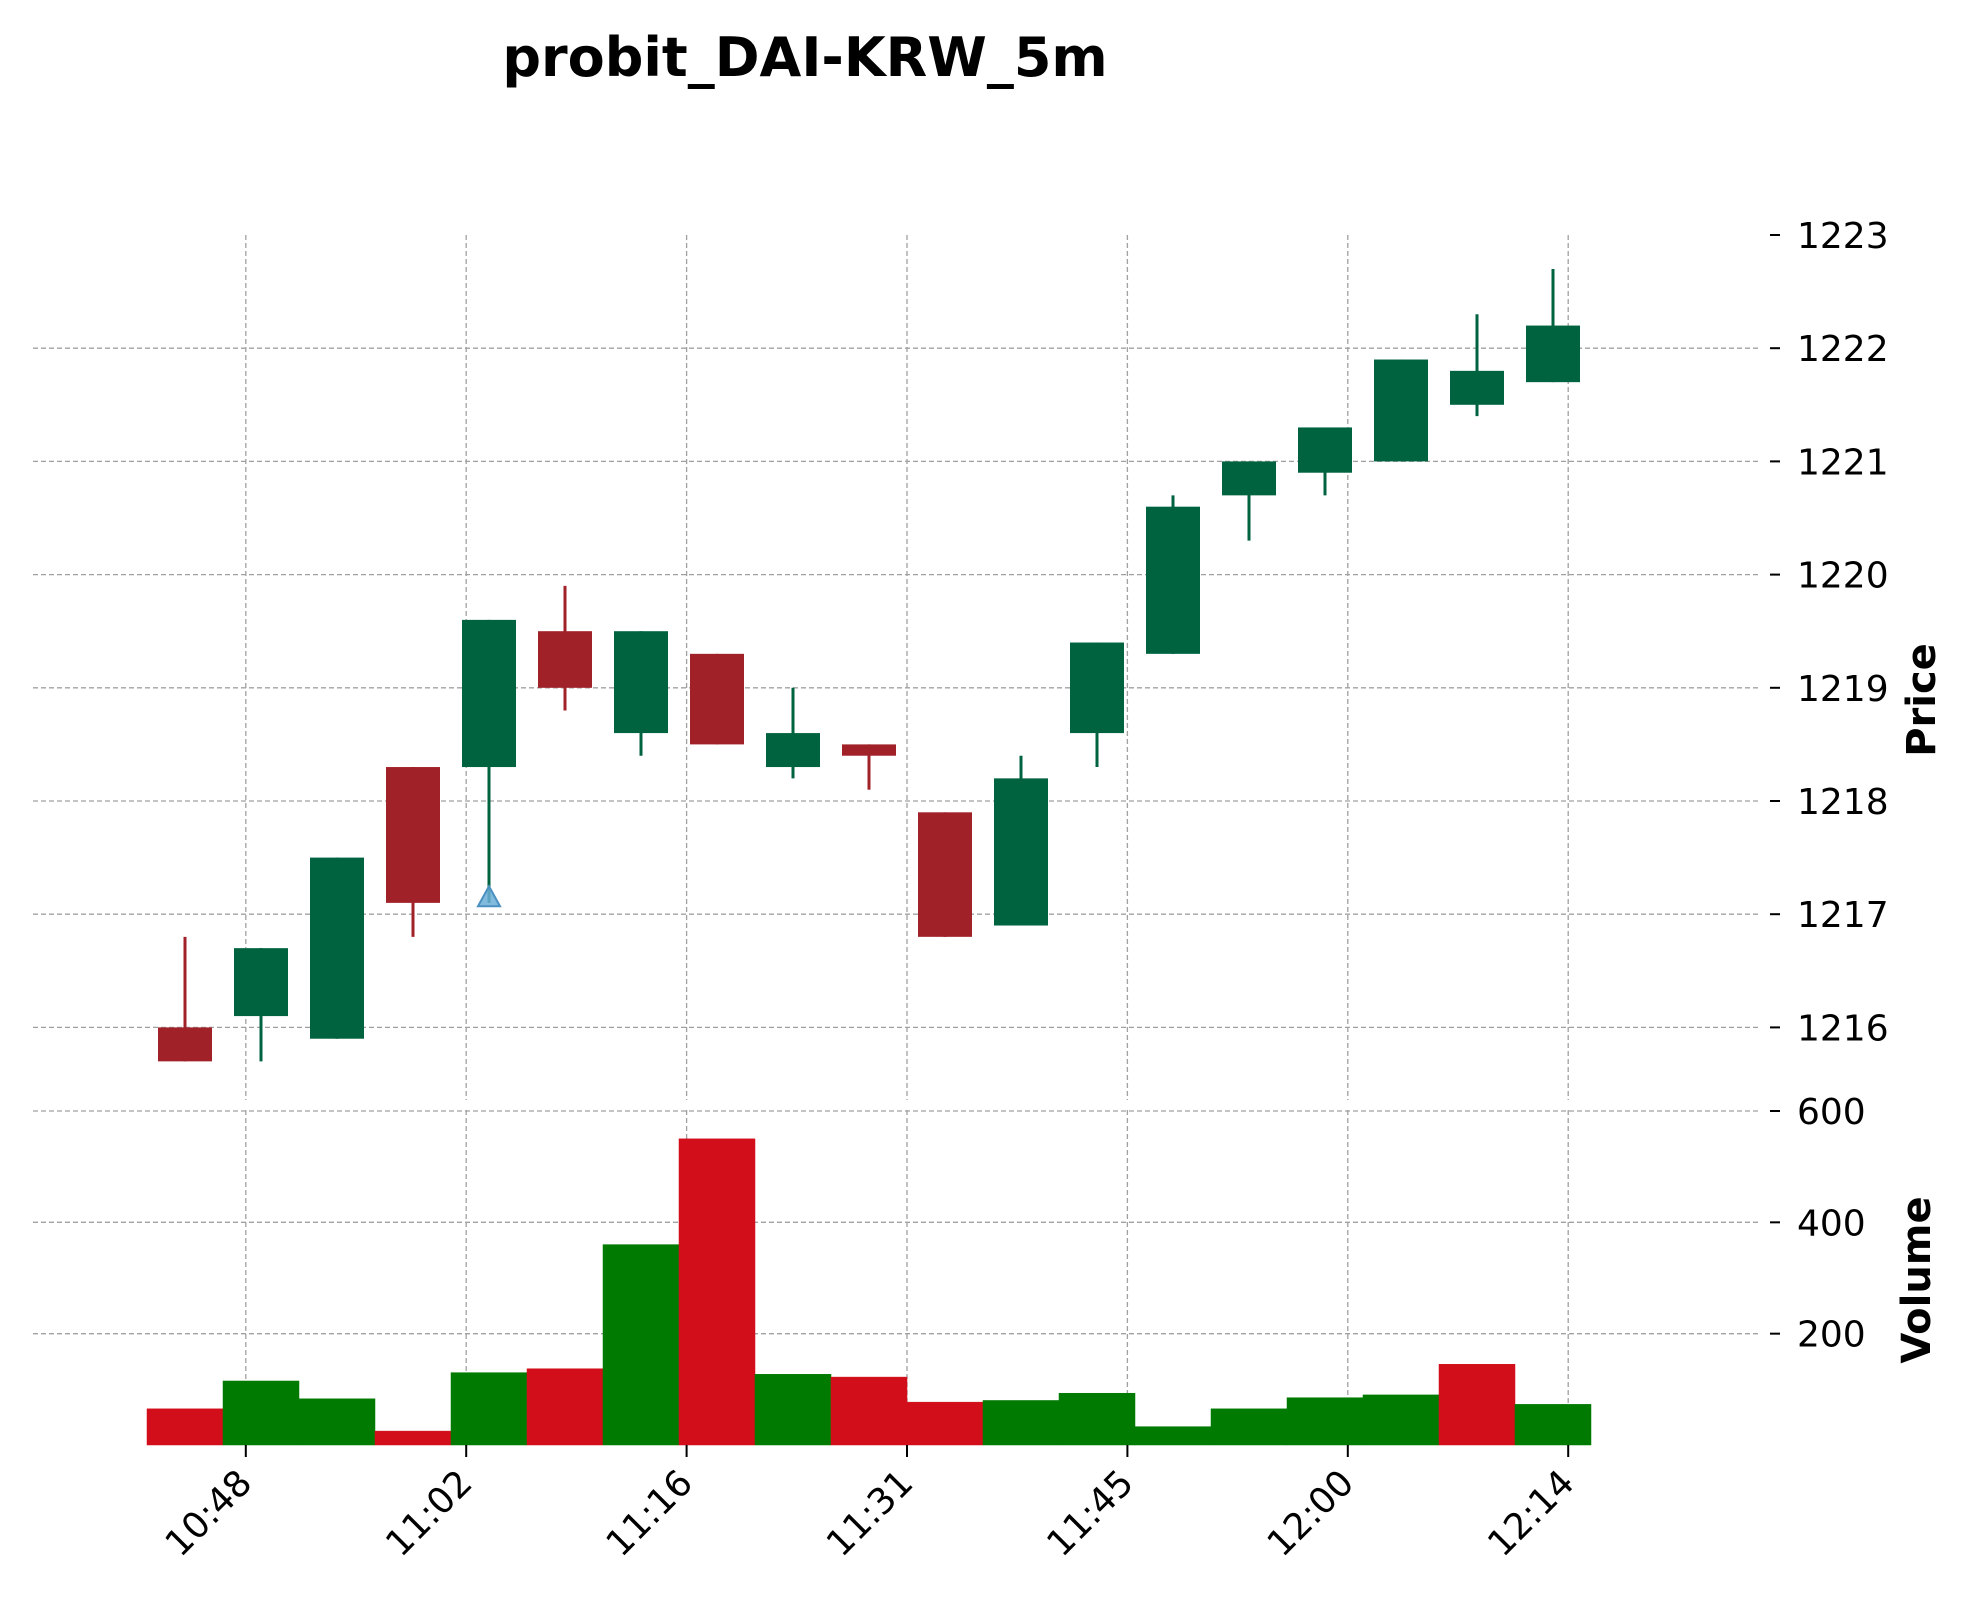 This screenshot has width=1987, height=1612. What do you see at coordinates (1831, 1112) in the screenshot?
I see `volume-tick-label: 600` at bounding box center [1831, 1112].